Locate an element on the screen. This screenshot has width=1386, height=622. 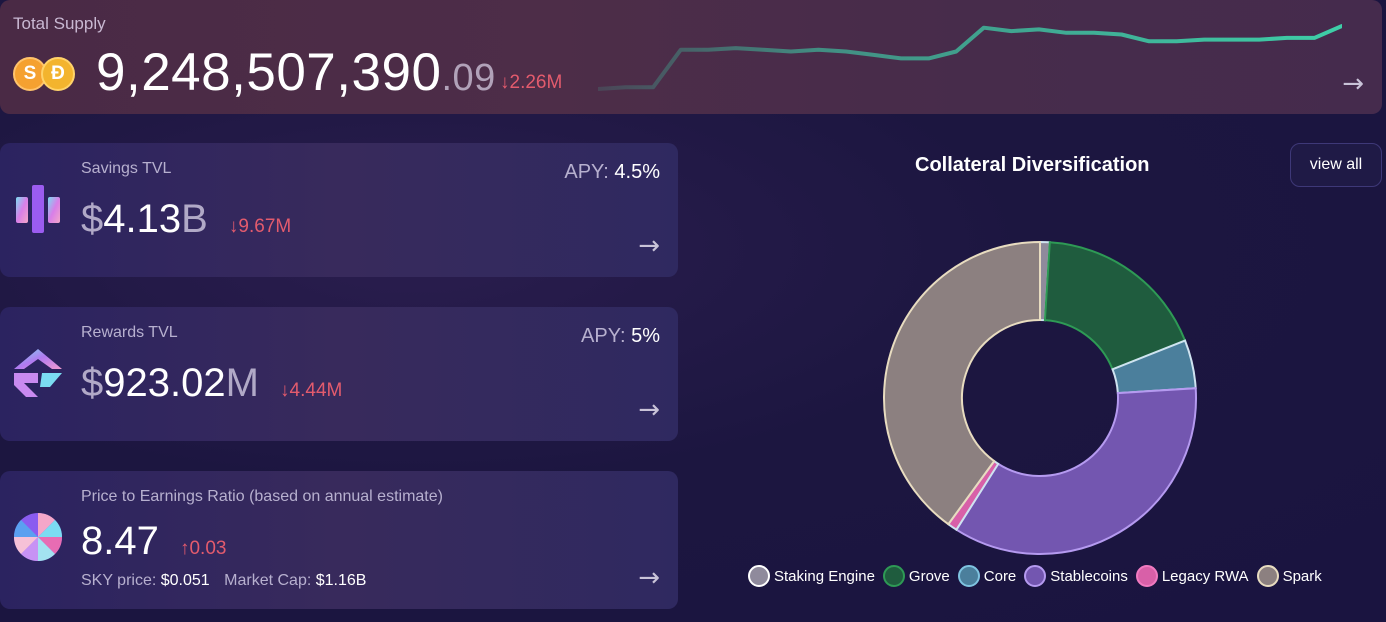
legend-item-stablecoins: Stablecoins is located at coordinates (1076, 576).